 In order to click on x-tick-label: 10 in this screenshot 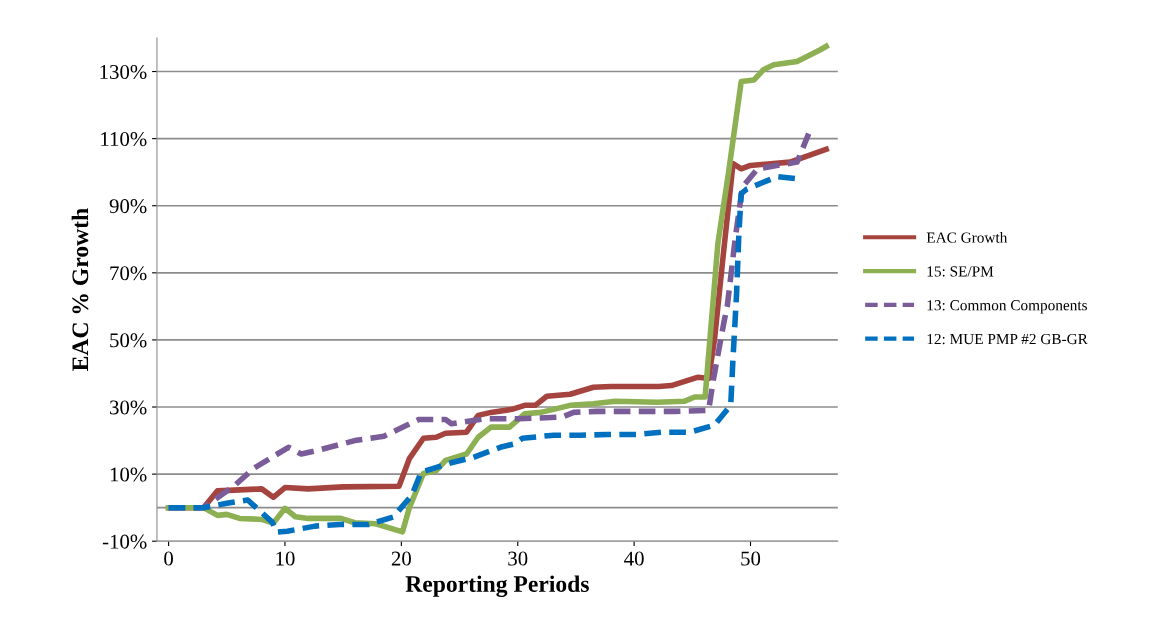, I will do `click(285, 558)`.